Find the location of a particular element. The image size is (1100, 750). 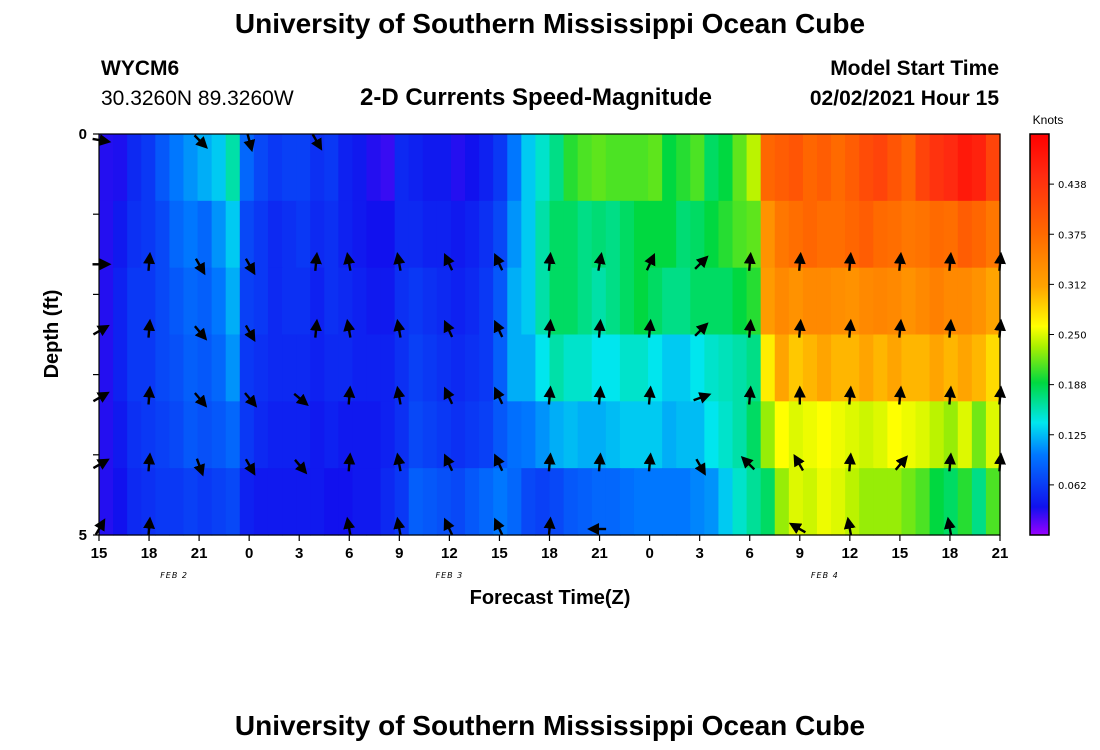

y-tick-label: 0 is located at coordinates (83, 134).